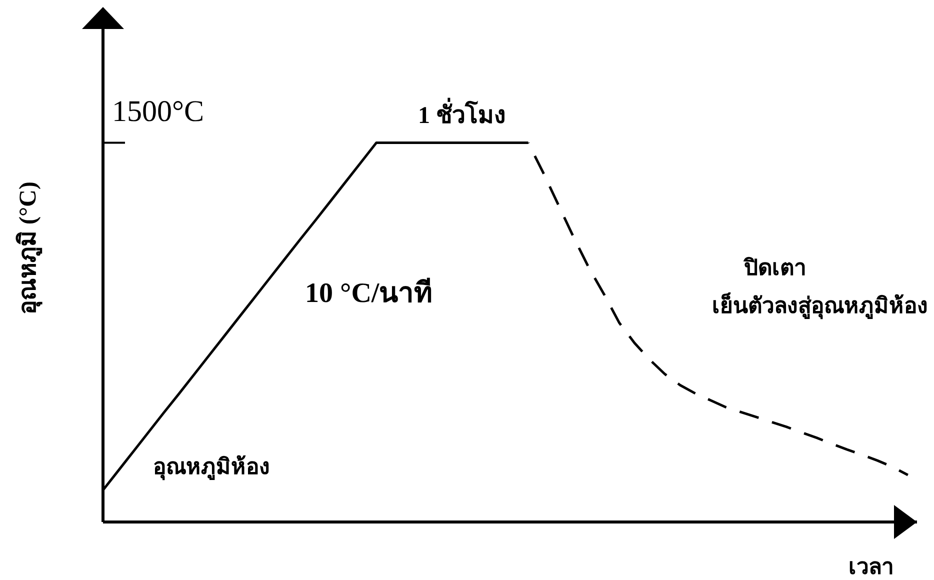  What do you see at coordinates (462, 113) in the screenshot?
I see `text: 1 ชั่วโมง` at bounding box center [462, 113].